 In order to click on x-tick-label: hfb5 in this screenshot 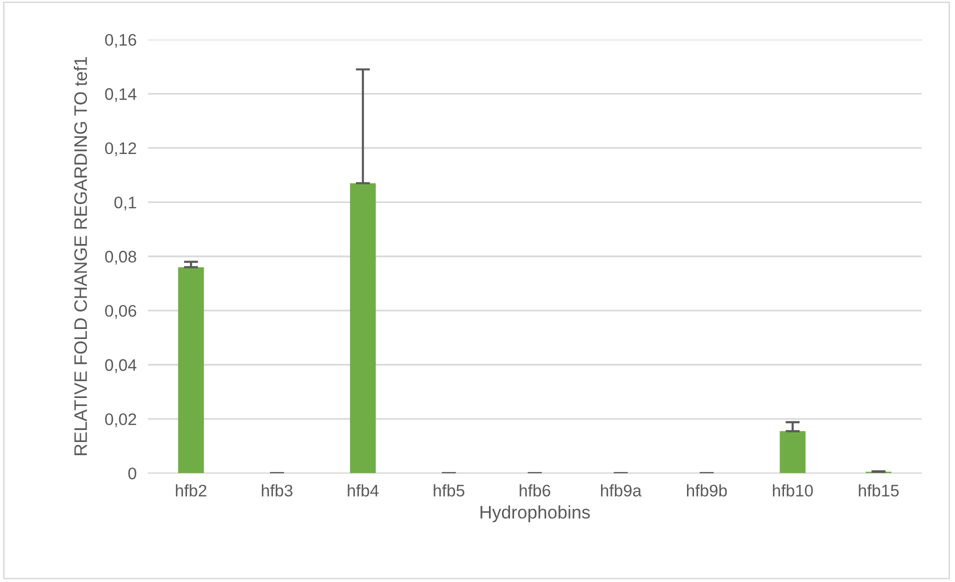, I will do `click(449, 490)`.